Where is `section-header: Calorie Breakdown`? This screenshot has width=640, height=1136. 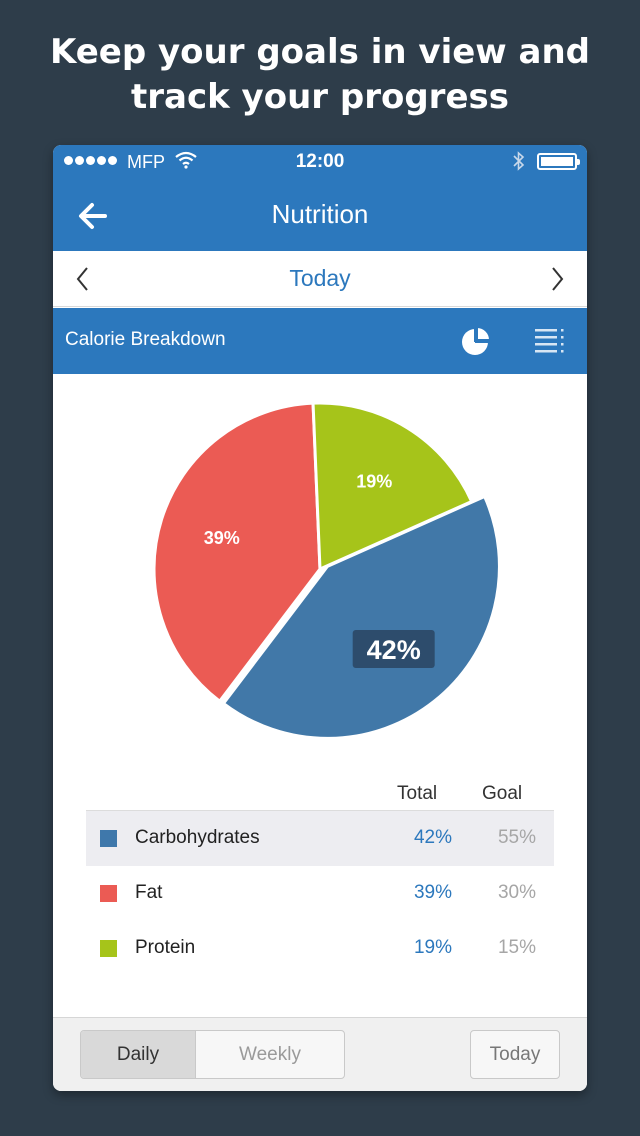
section-header: Calorie Breakdown is located at coordinates (320, 341).